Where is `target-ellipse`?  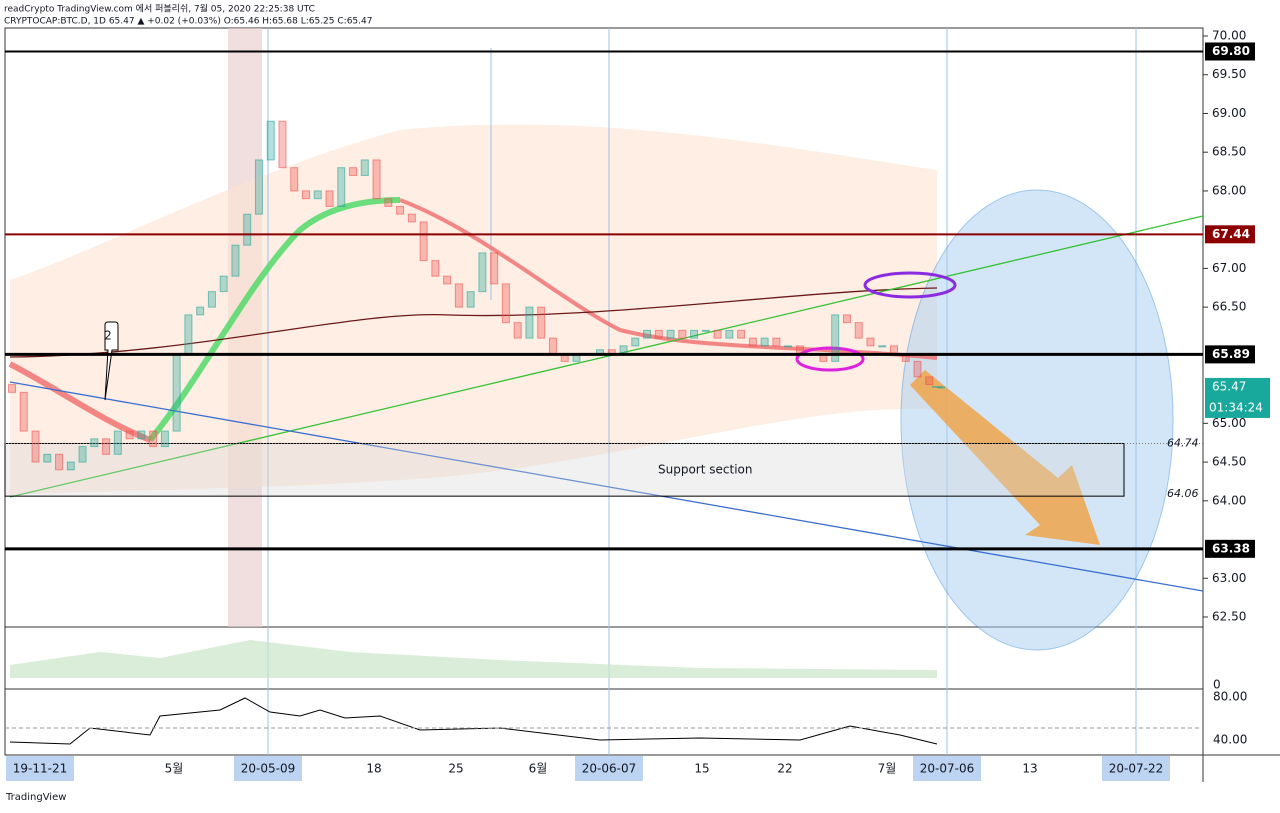 target-ellipse is located at coordinates (1037, 420).